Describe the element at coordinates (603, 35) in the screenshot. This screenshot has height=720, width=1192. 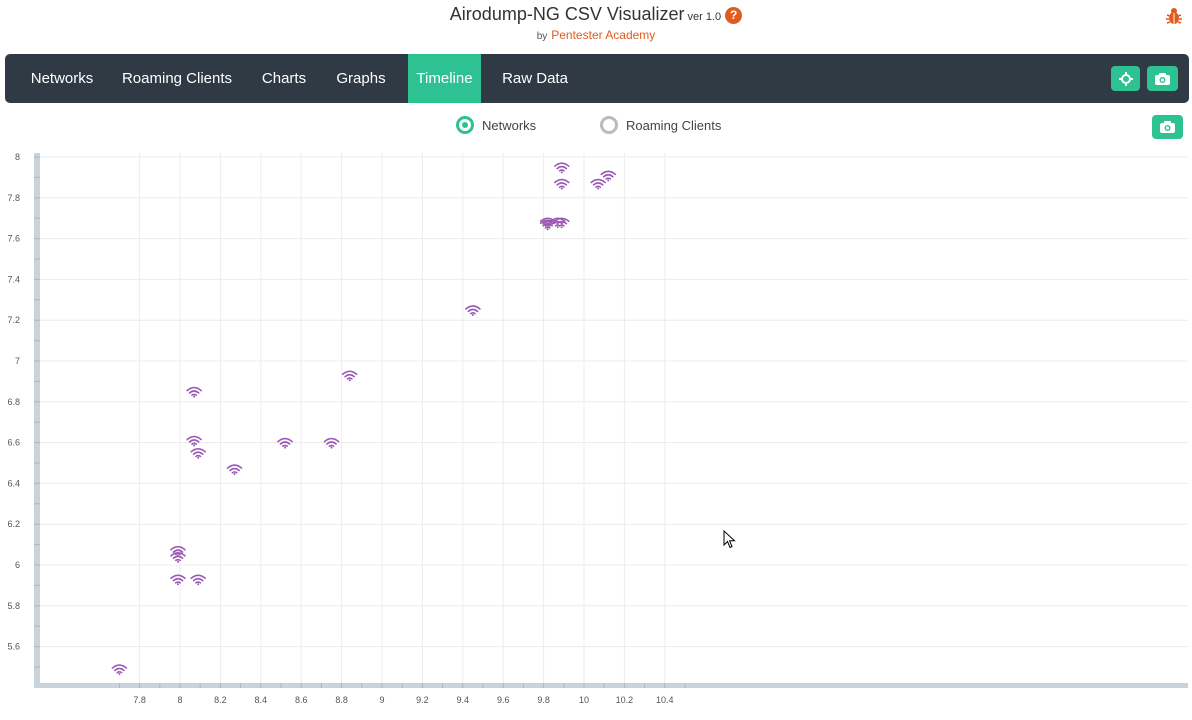
I see `author-link: Pentester Academy` at that location.